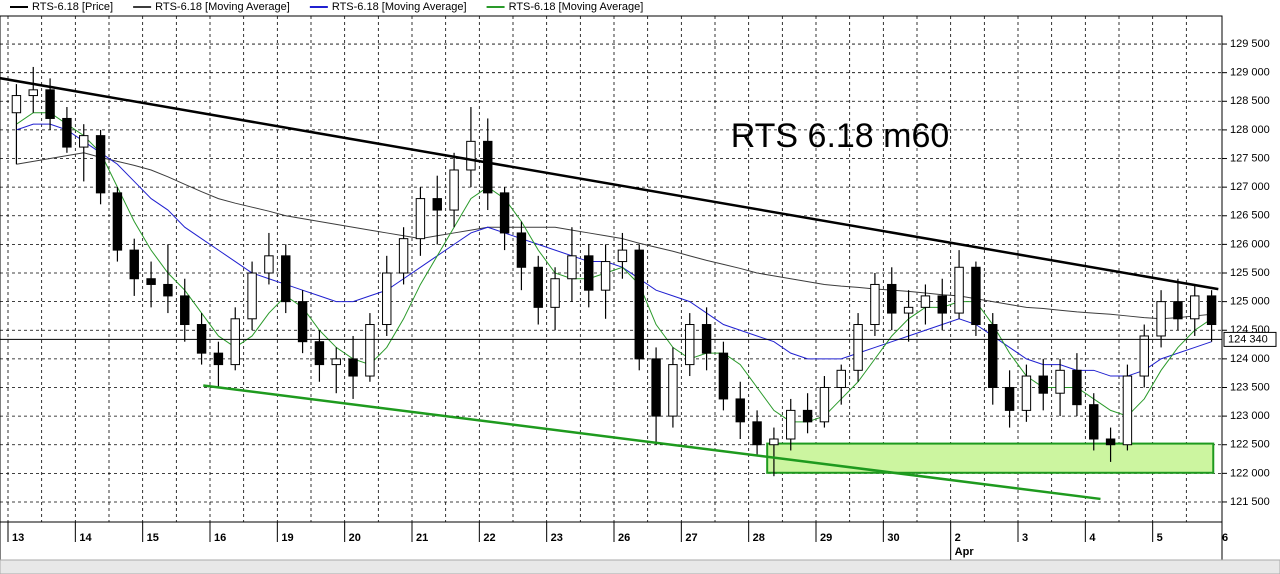 This screenshot has height=574, width=1280. Describe the element at coordinates (990, 458) in the screenshot. I see `zone` at that location.